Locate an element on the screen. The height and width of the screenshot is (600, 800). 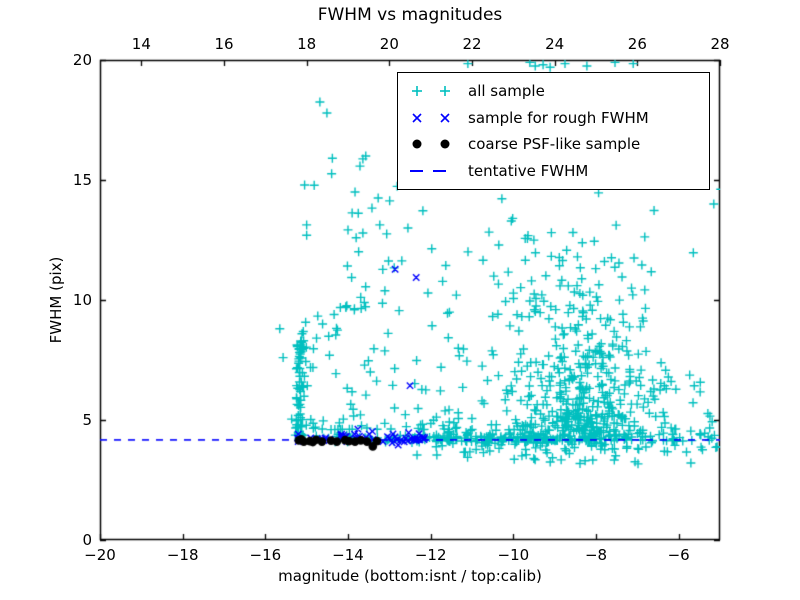
top-tick-label: 20 is located at coordinates (389, 44).